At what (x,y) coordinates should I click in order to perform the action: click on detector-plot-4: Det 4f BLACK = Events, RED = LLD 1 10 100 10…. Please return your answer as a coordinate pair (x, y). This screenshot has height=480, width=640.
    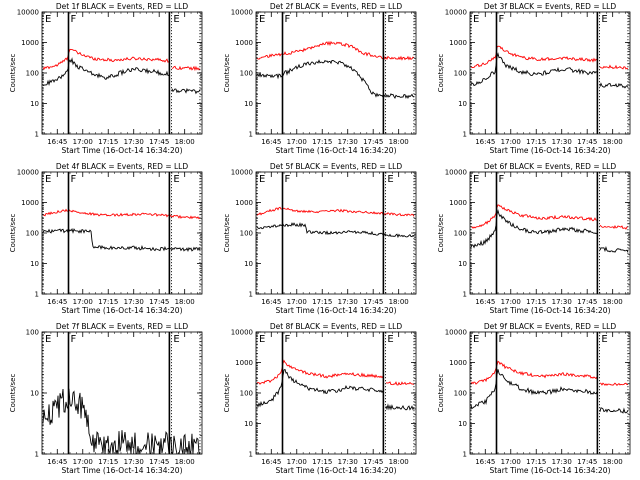
    Looking at the image, I should click on (106, 238).